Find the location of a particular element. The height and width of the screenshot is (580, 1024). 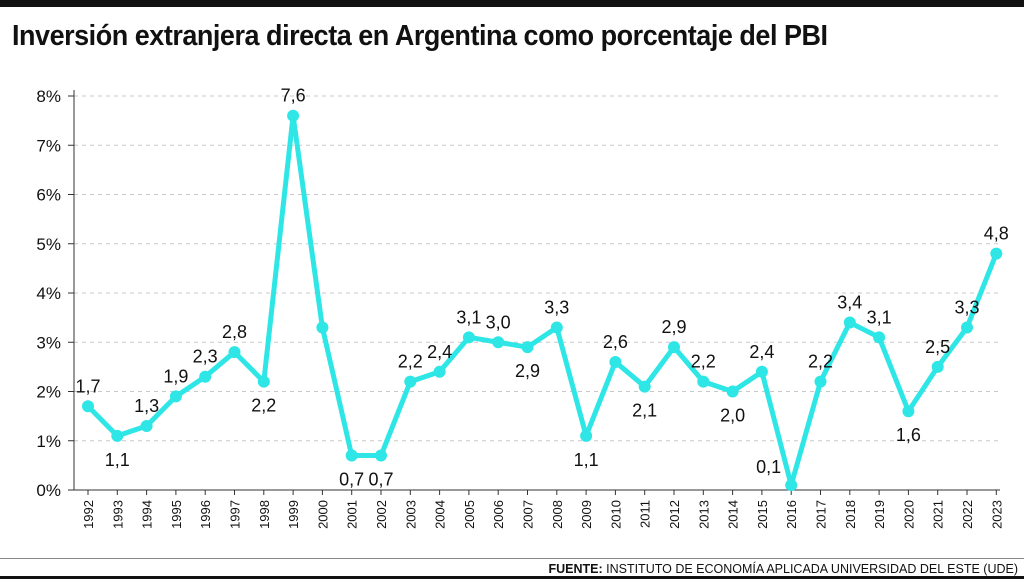

y-tick-label: 7% is located at coordinates (48, 145).